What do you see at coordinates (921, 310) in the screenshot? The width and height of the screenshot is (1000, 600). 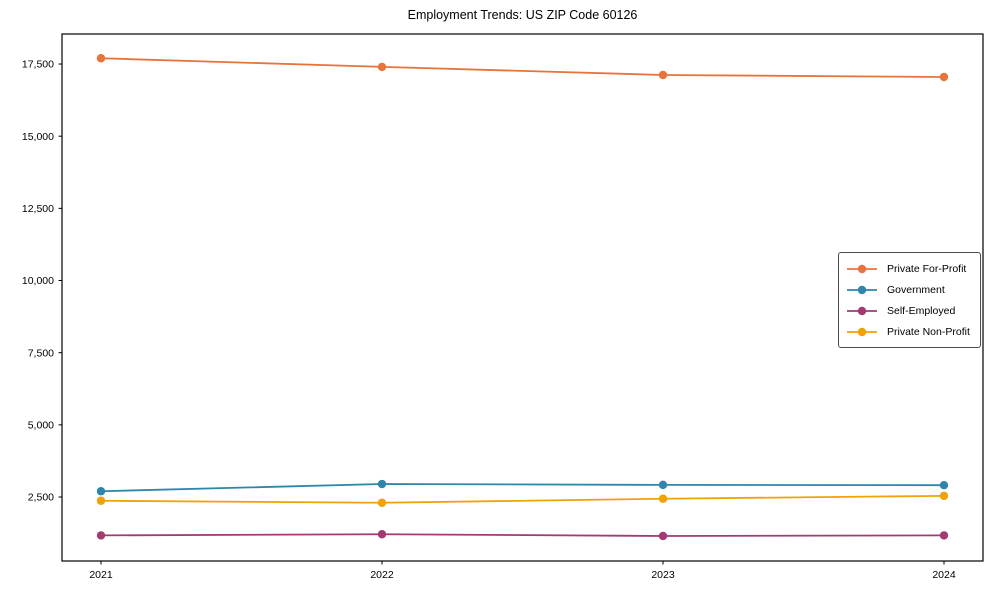 I see `legend-label: Self-Employed` at bounding box center [921, 310].